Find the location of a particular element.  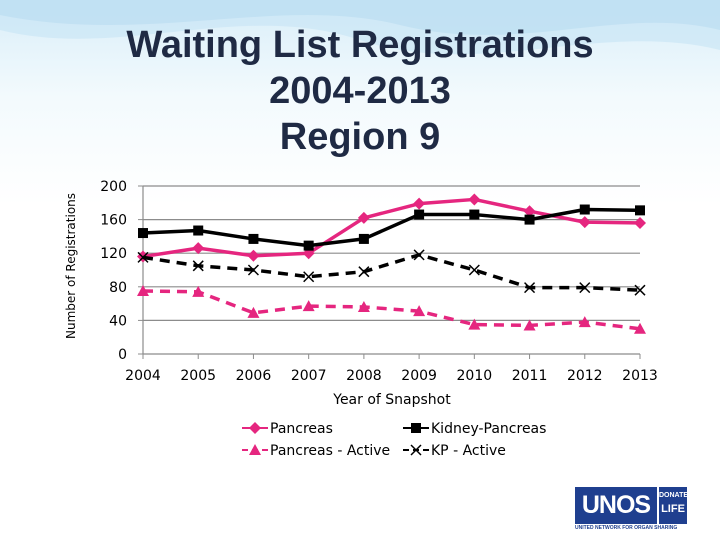

logo-main-text: UNOS is located at coordinates (616, 505).